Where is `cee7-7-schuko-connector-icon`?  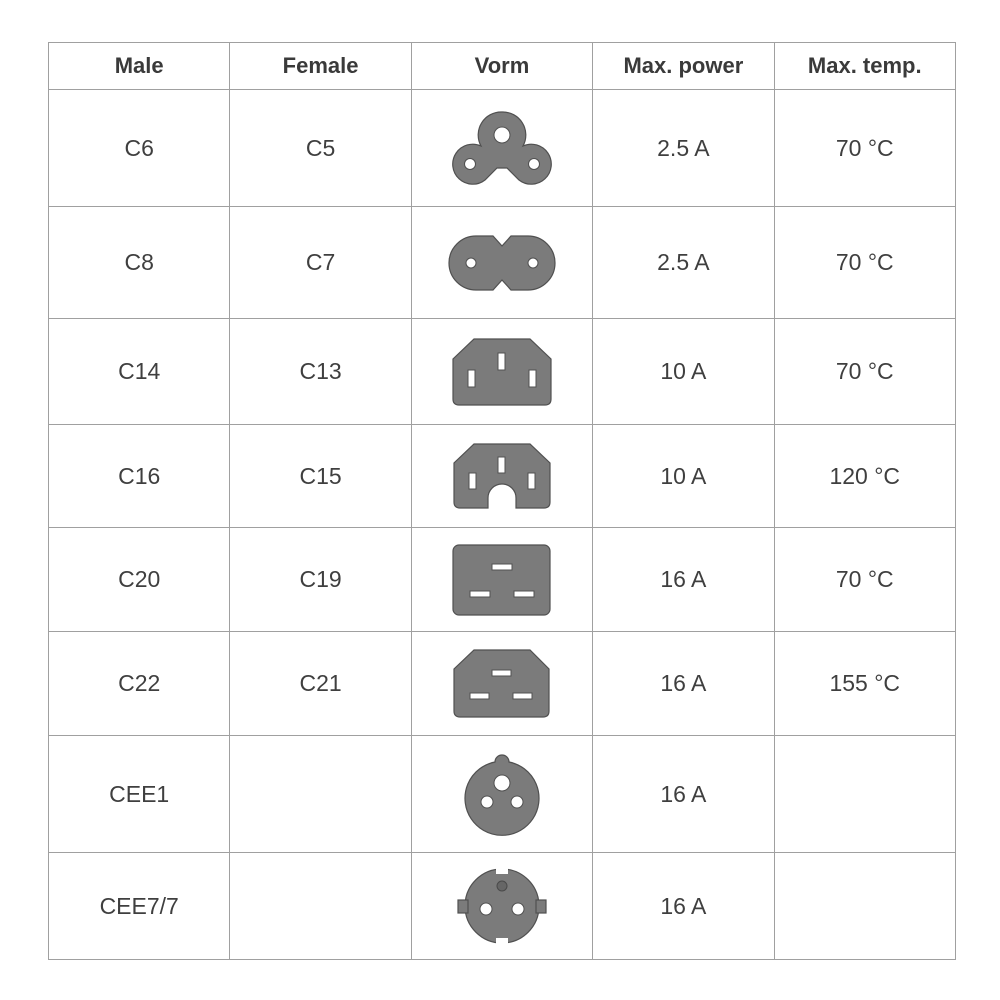 cee7-7-schuko-connector-icon is located at coordinates (502, 906).